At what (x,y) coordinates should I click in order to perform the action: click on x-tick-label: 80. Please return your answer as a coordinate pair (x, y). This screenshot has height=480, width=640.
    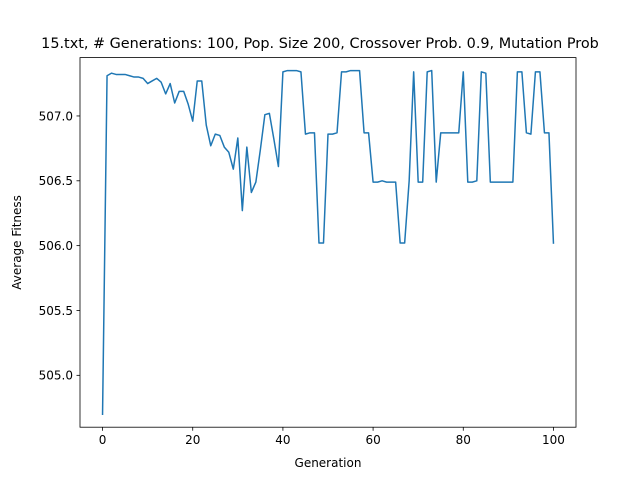
    Looking at the image, I should click on (463, 440).